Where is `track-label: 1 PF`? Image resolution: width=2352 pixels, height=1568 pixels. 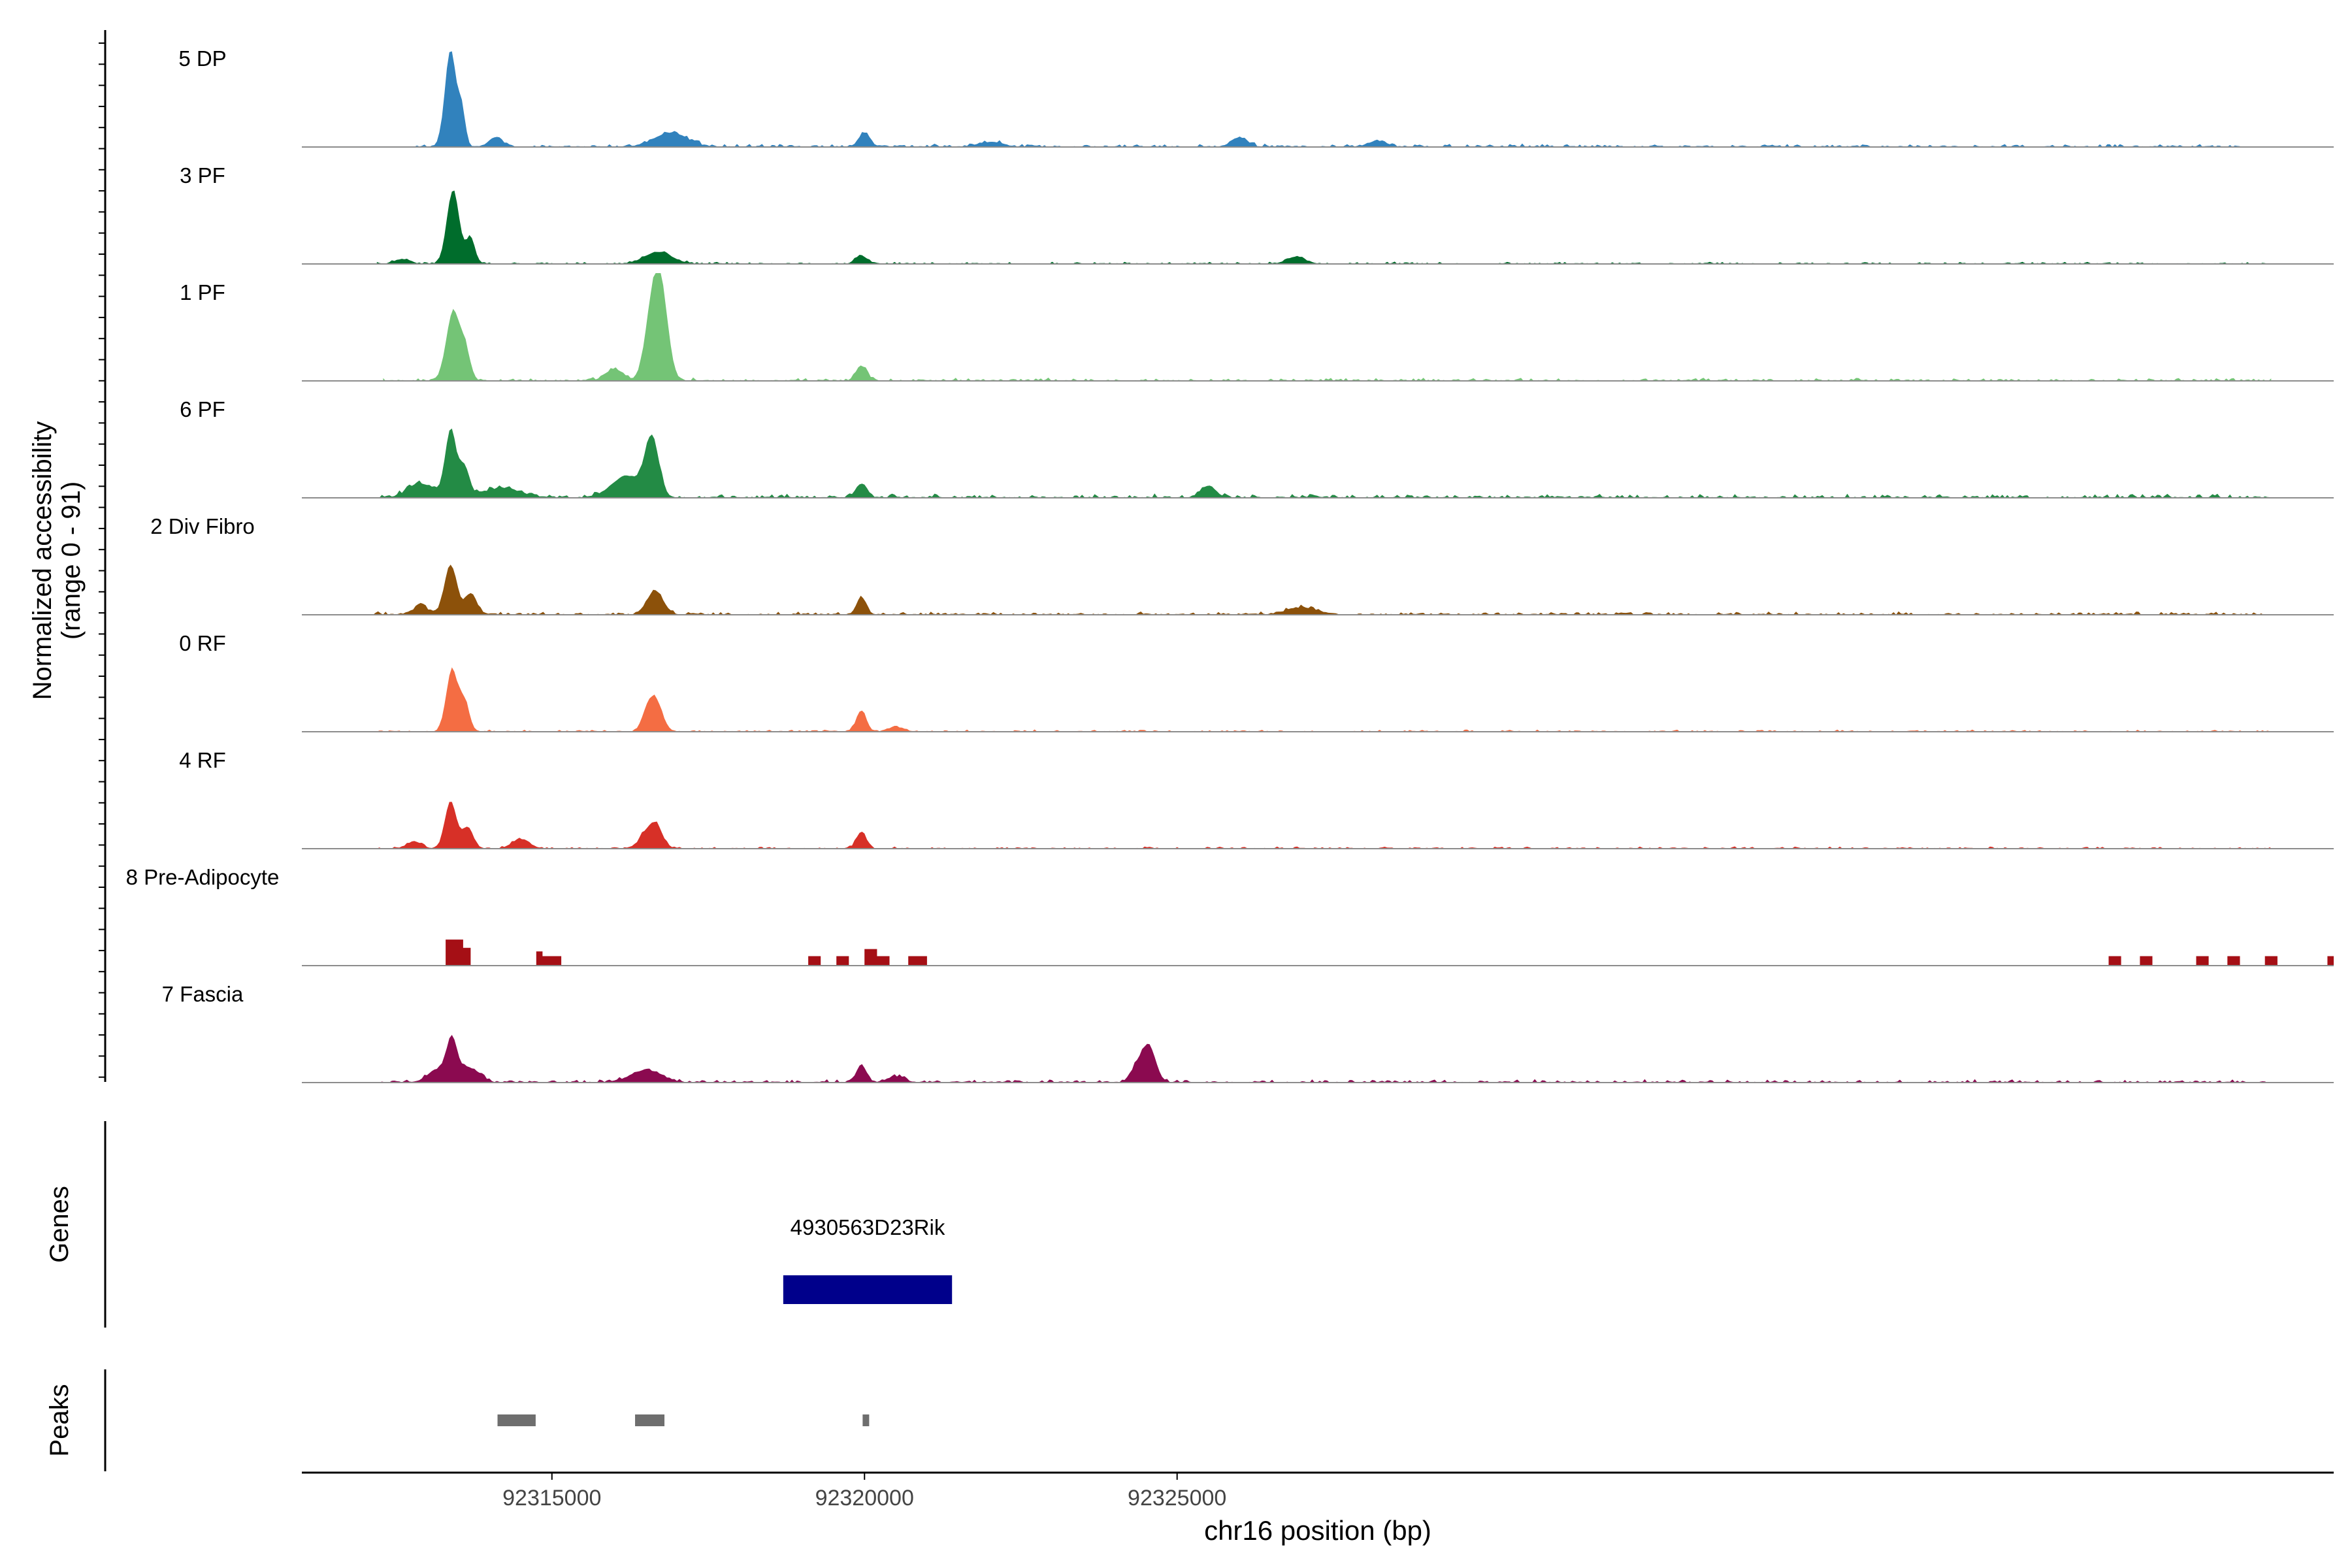 track-label: 1 PF is located at coordinates (202, 292).